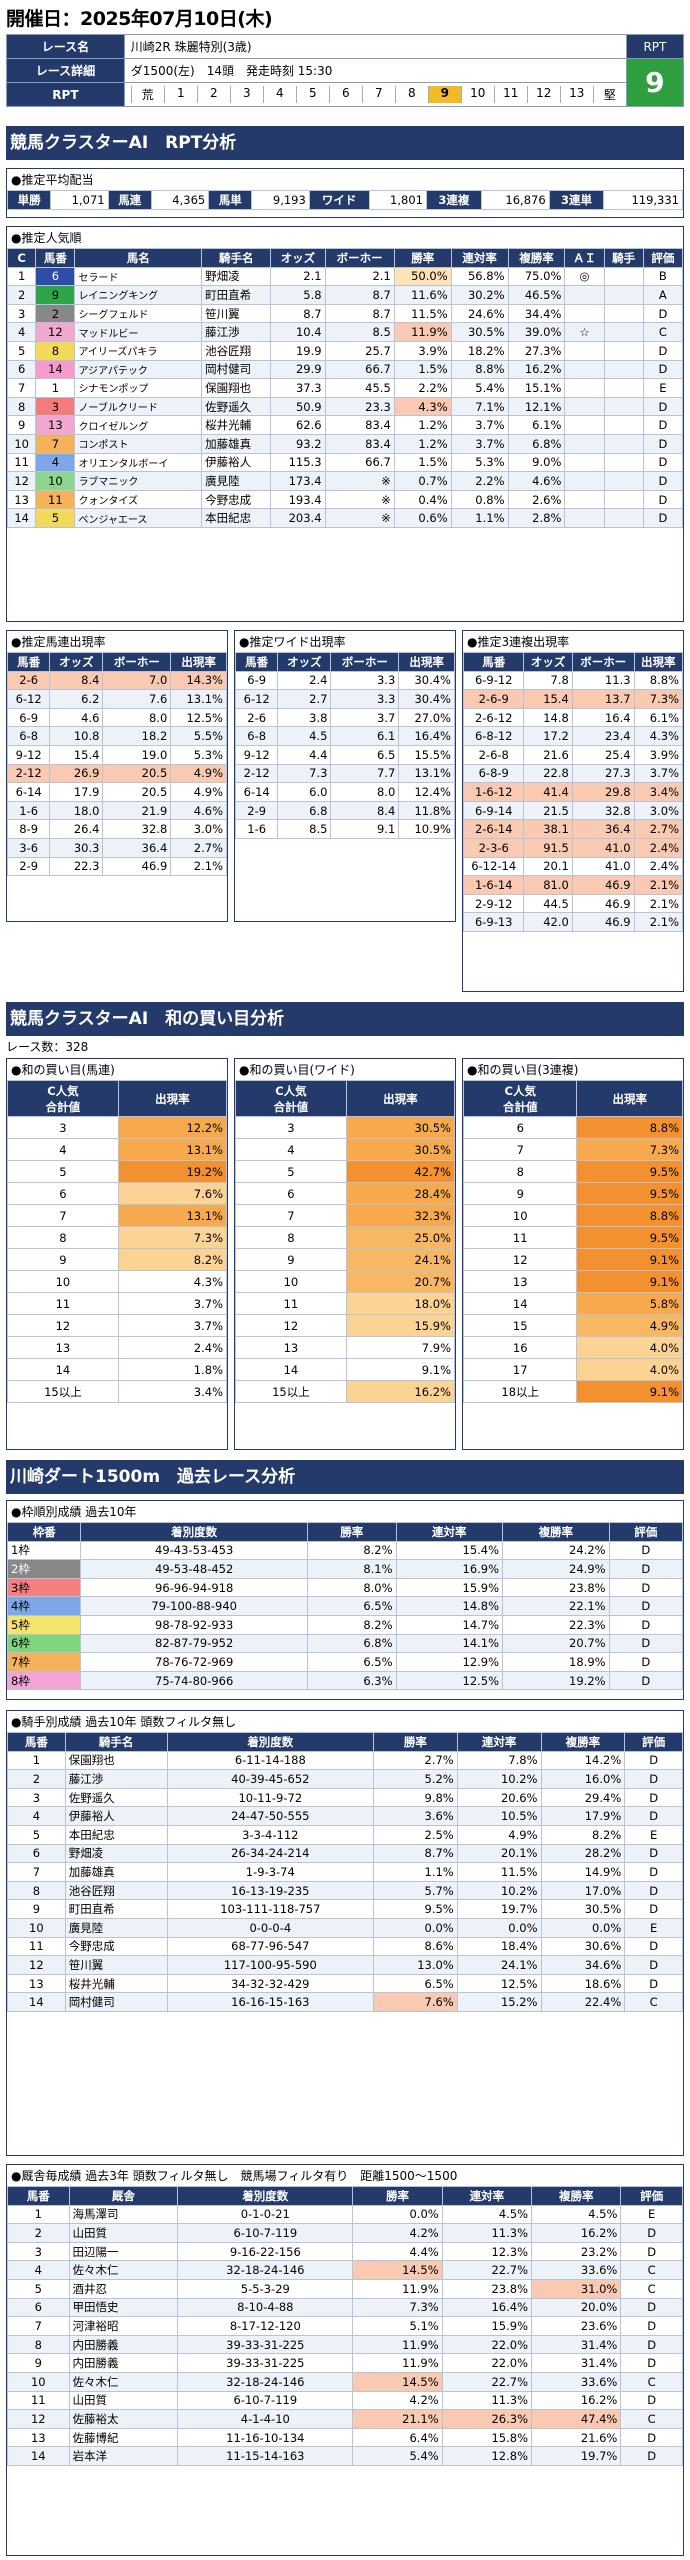  I want to click on cell: 池谷匠翔, so click(116, 1890).